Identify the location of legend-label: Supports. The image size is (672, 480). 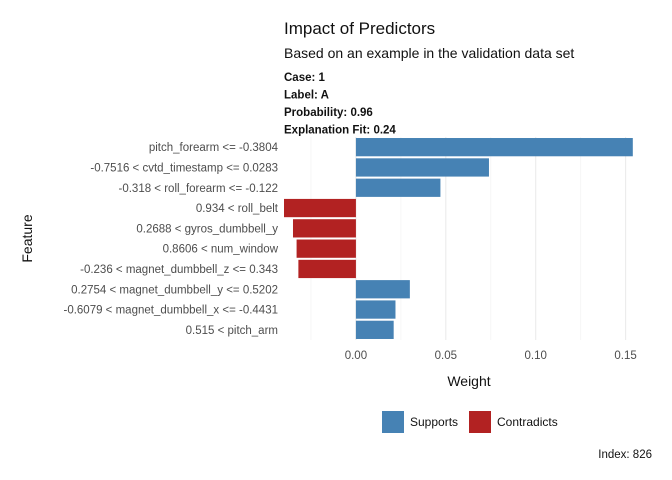
(434, 422).